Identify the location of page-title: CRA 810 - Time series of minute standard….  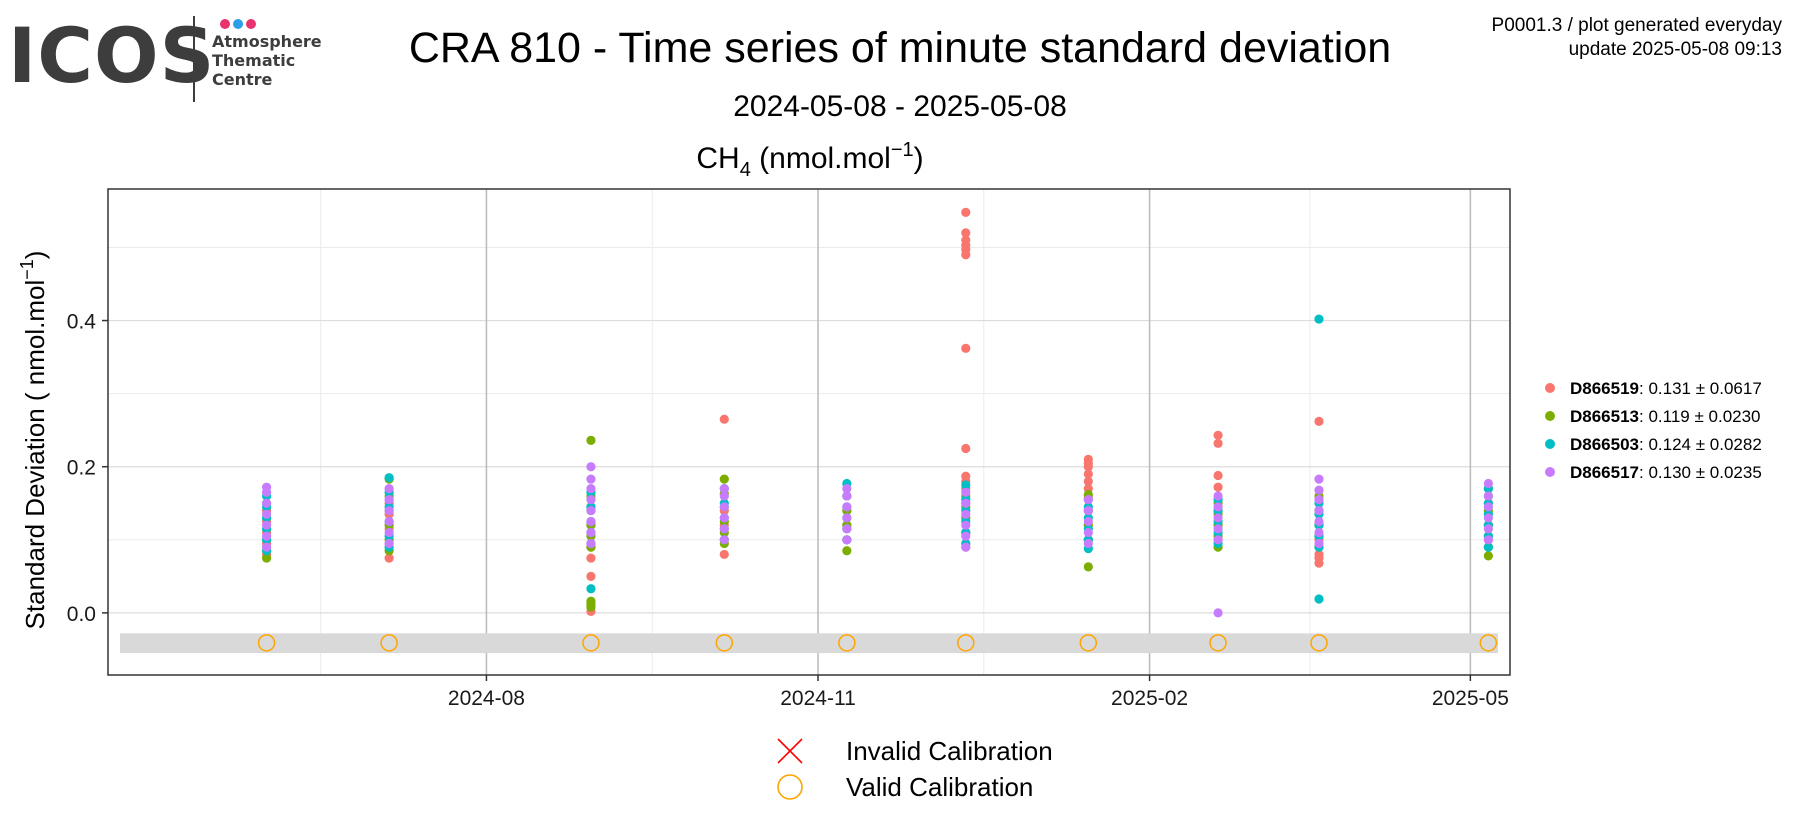
(900, 48).